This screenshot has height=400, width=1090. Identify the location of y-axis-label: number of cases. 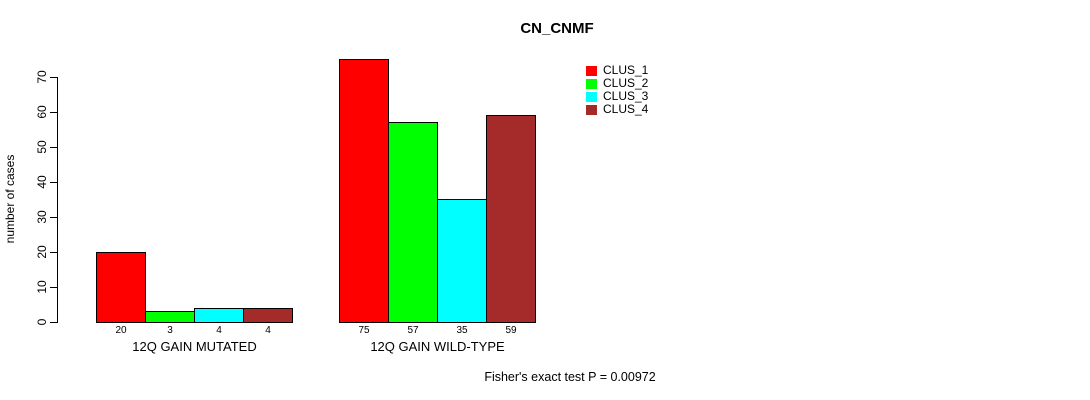
(10, 199).